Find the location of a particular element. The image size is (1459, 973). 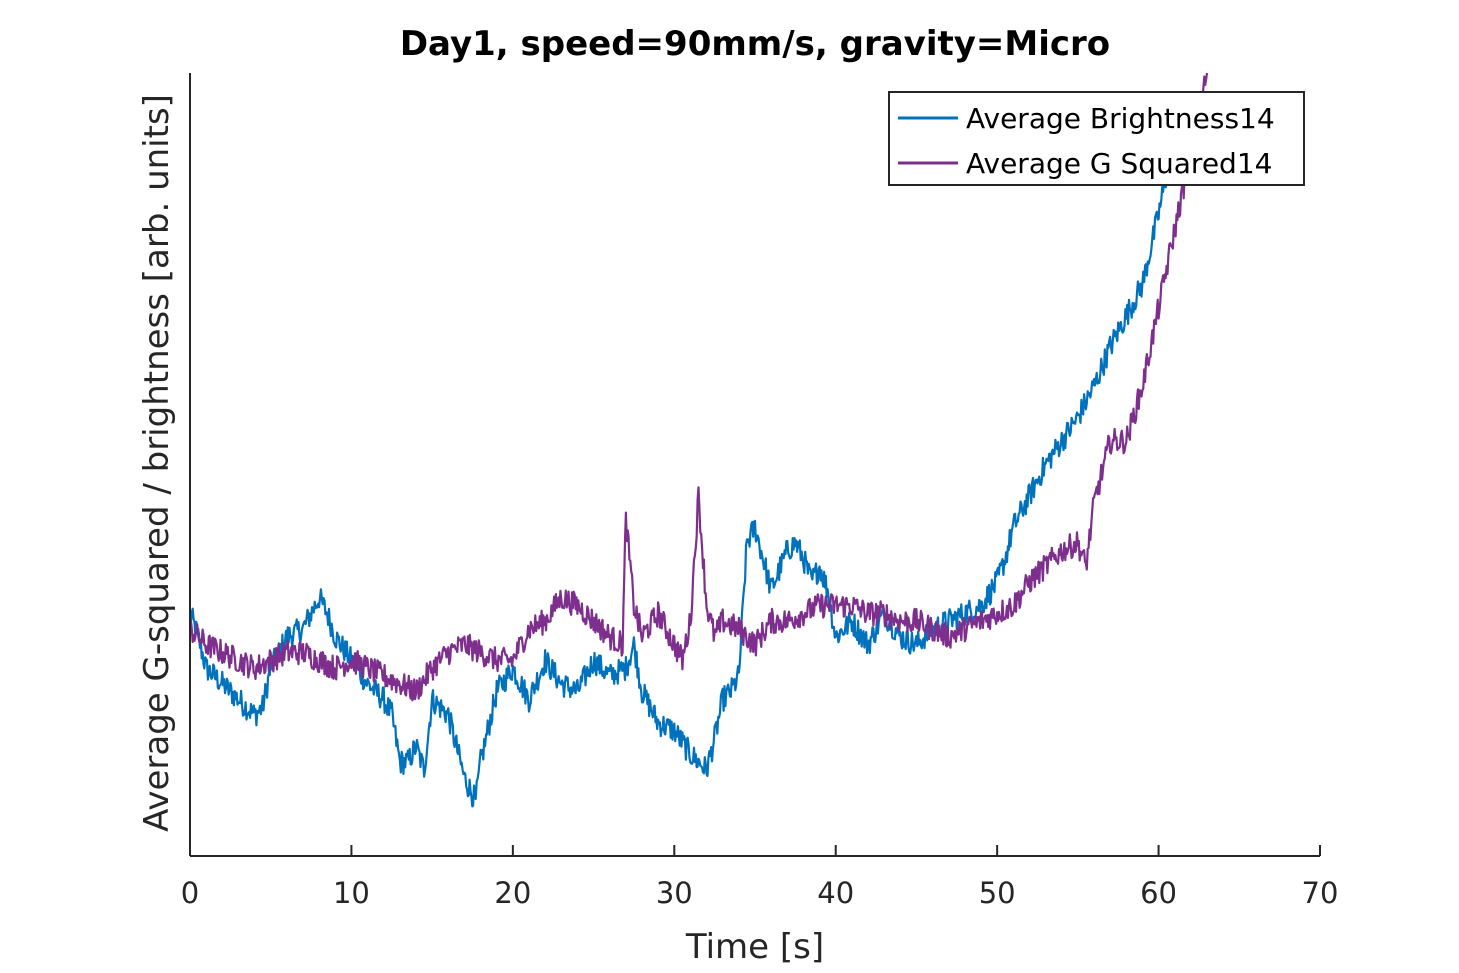

legend: Average Brightness14 Average G Squared14 is located at coordinates (1096, 138).